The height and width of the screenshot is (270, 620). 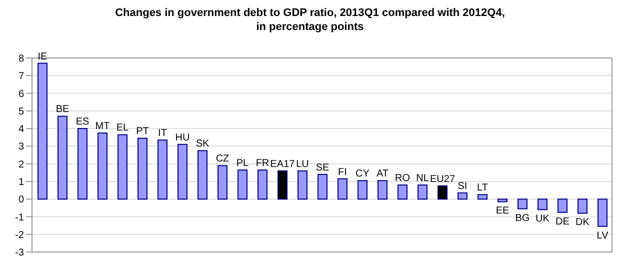 I want to click on y-tick-label: 3, so click(x=21, y=147).